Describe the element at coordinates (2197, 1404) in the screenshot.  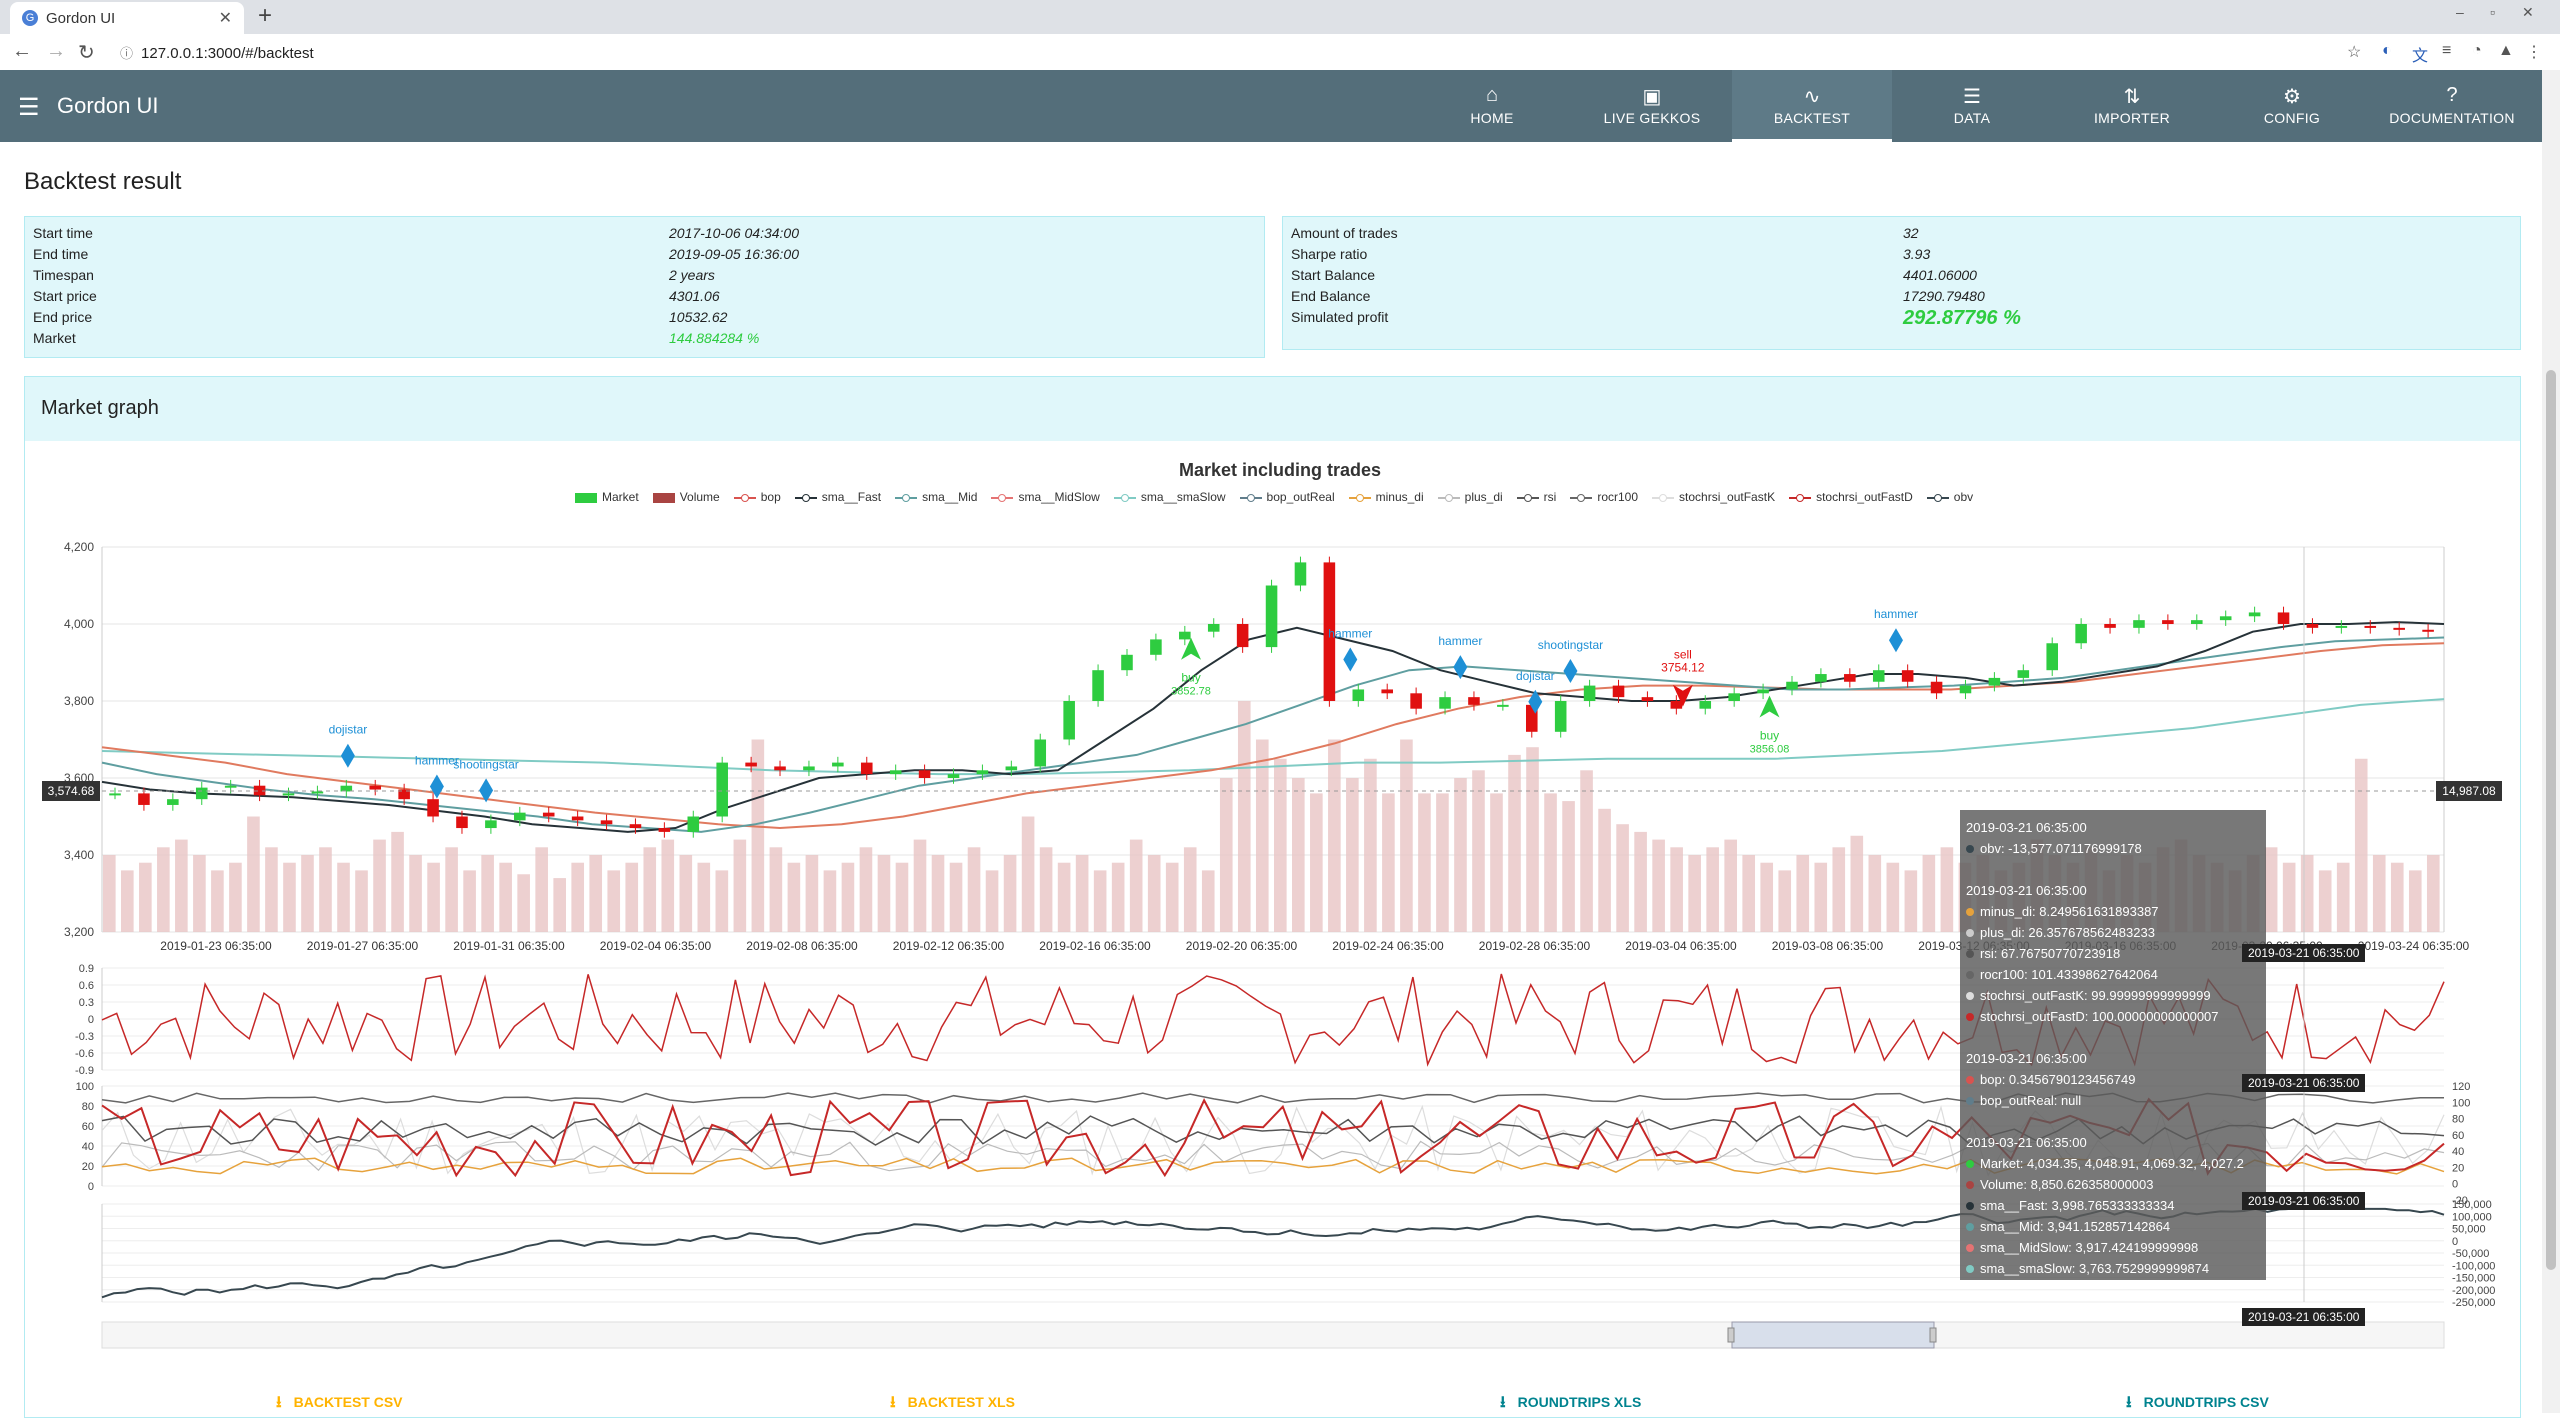
I see `download-roundtrips-csv: ⭳ ROUNDTRIPS CSV` at that location.